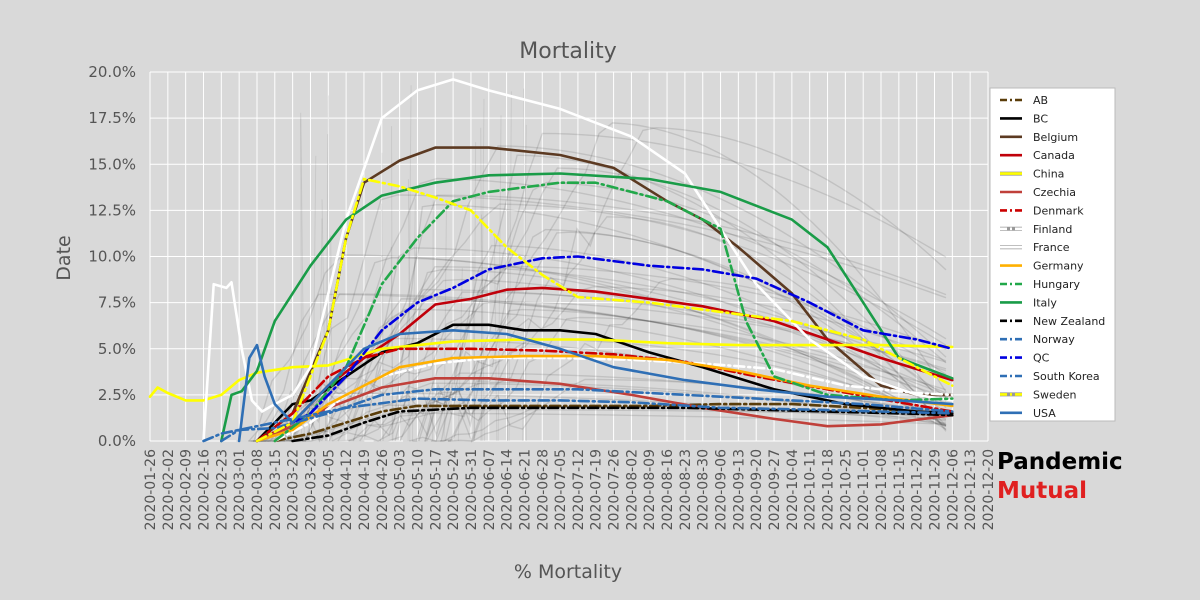 The image size is (1200, 600). Describe the element at coordinates (864, 489) in the screenshot. I see `x-tick-label: 2020-11-01` at that location.